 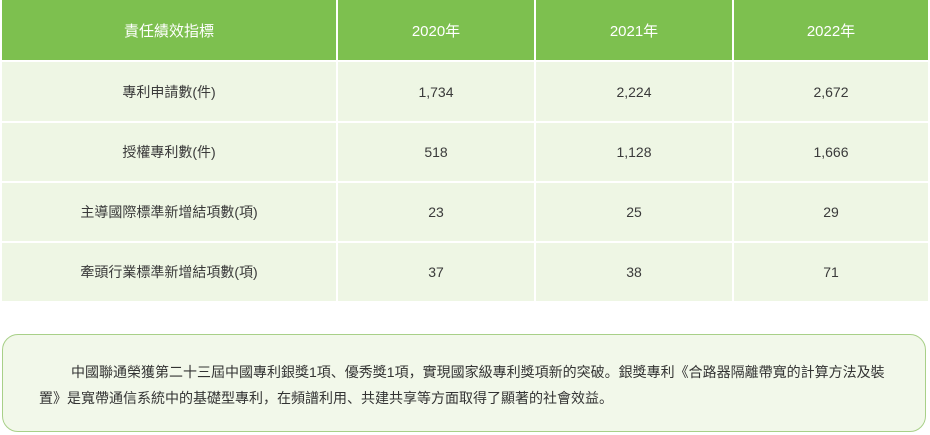 What do you see at coordinates (831, 272) in the screenshot?
I see `row-industry-standards-2022: 71` at bounding box center [831, 272].